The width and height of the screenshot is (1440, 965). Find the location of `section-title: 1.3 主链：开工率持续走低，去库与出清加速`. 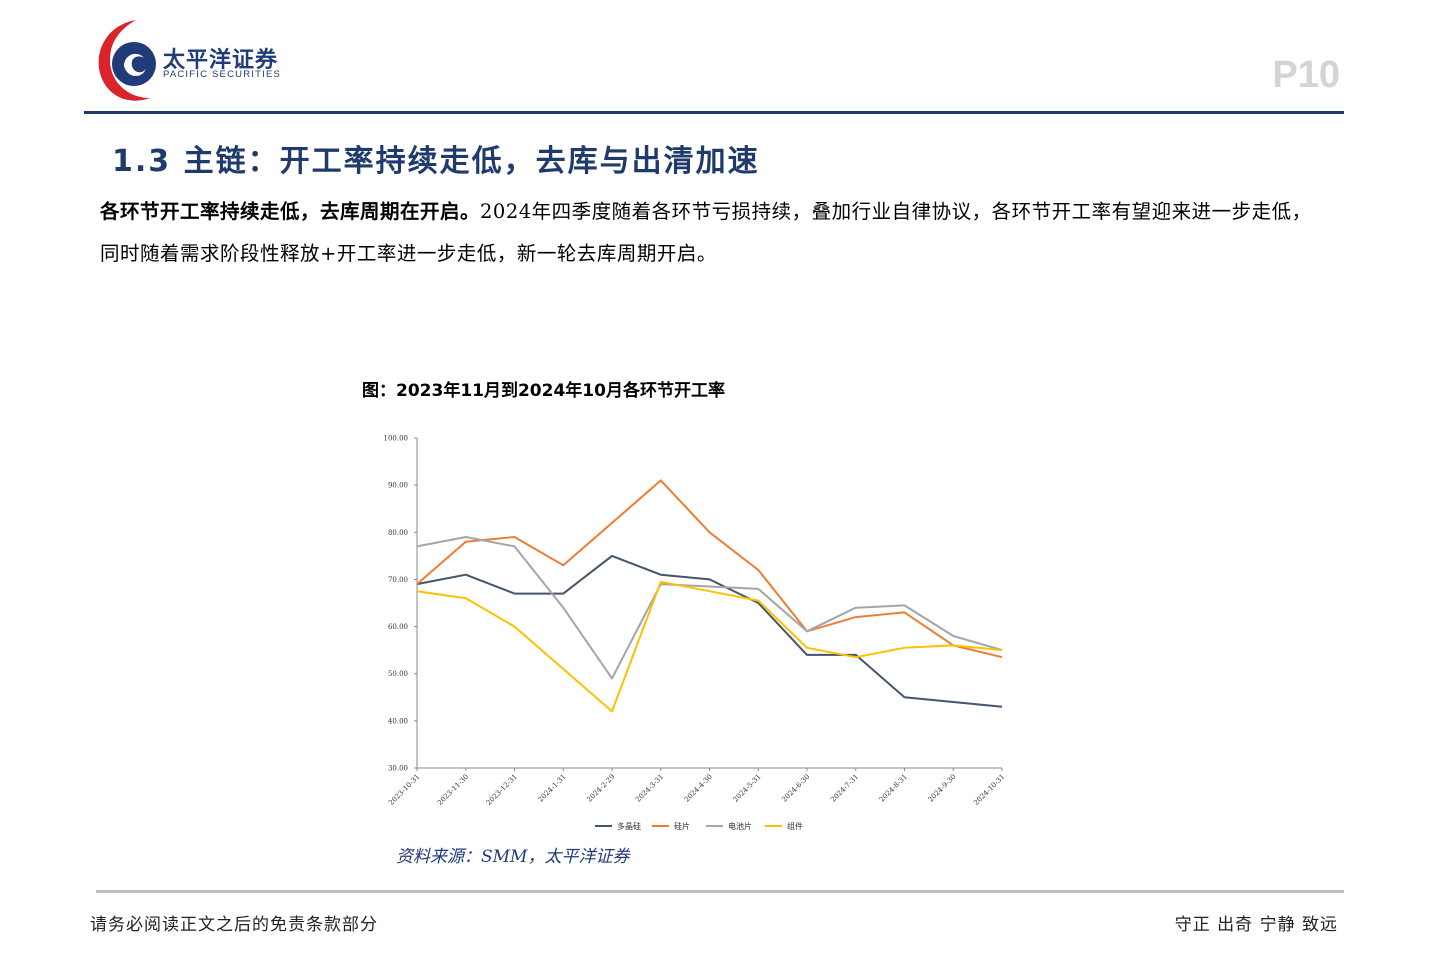

section-title: 1.3 主链：开工率持续走低，去库与出清加速 is located at coordinates (436, 161).